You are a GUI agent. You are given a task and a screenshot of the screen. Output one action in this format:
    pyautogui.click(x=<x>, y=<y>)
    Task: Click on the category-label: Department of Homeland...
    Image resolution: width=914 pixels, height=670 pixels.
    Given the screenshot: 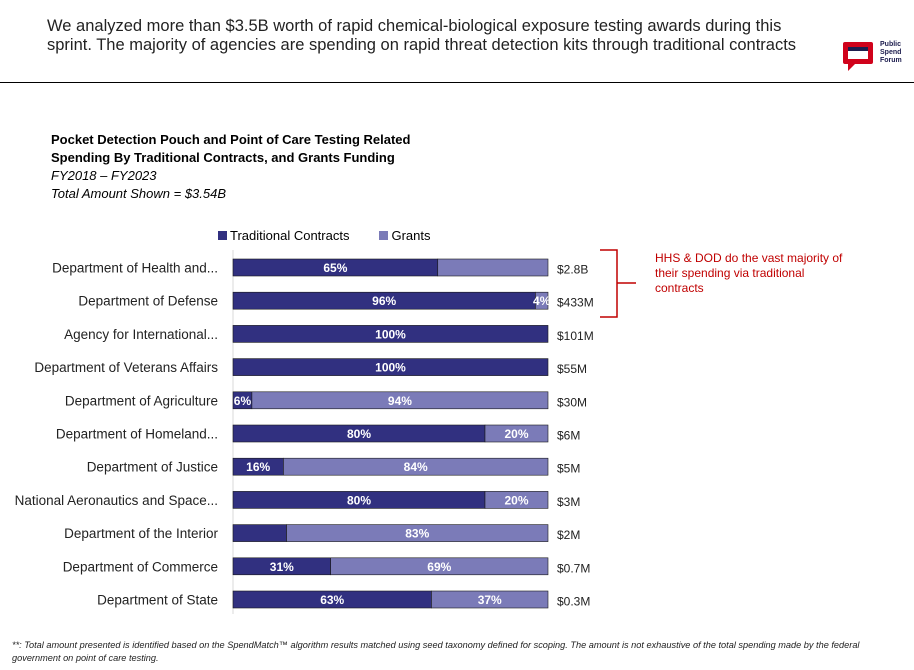 What is the action you would take?
    pyautogui.click(x=137, y=434)
    